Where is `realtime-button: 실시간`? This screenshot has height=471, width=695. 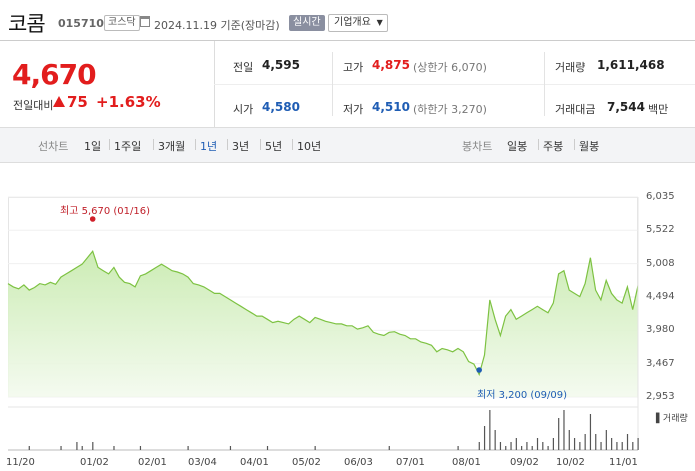 realtime-button: 실시간 is located at coordinates (307, 23).